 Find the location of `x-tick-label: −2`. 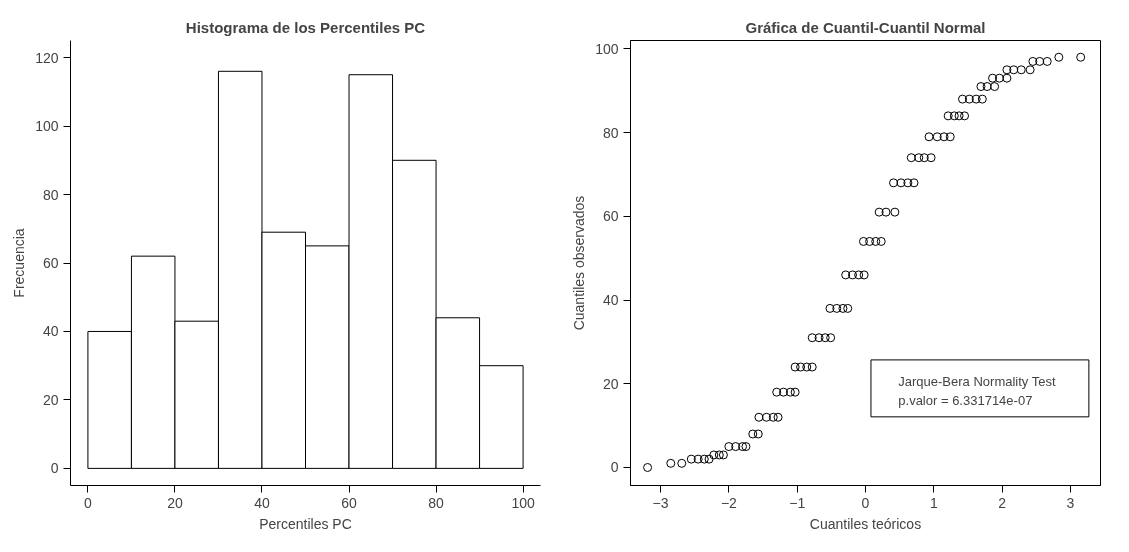

x-tick-label: −2 is located at coordinates (729, 502).